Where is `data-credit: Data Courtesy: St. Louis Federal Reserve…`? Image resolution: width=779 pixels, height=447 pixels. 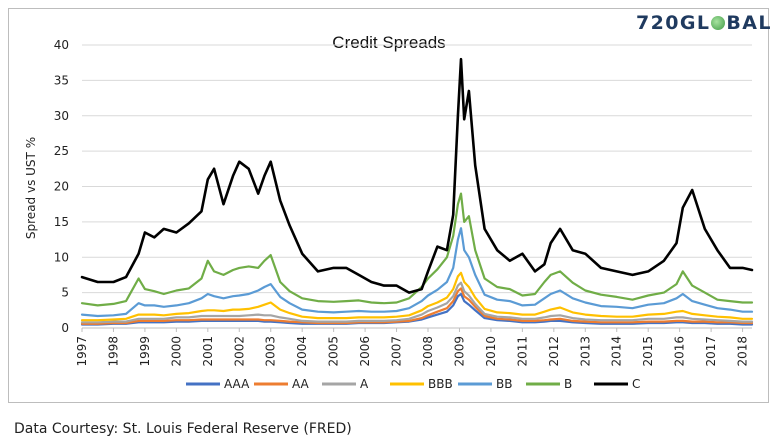
data-credit: Data Courtesy: St. Louis Federal Reserve… is located at coordinates (183, 429).